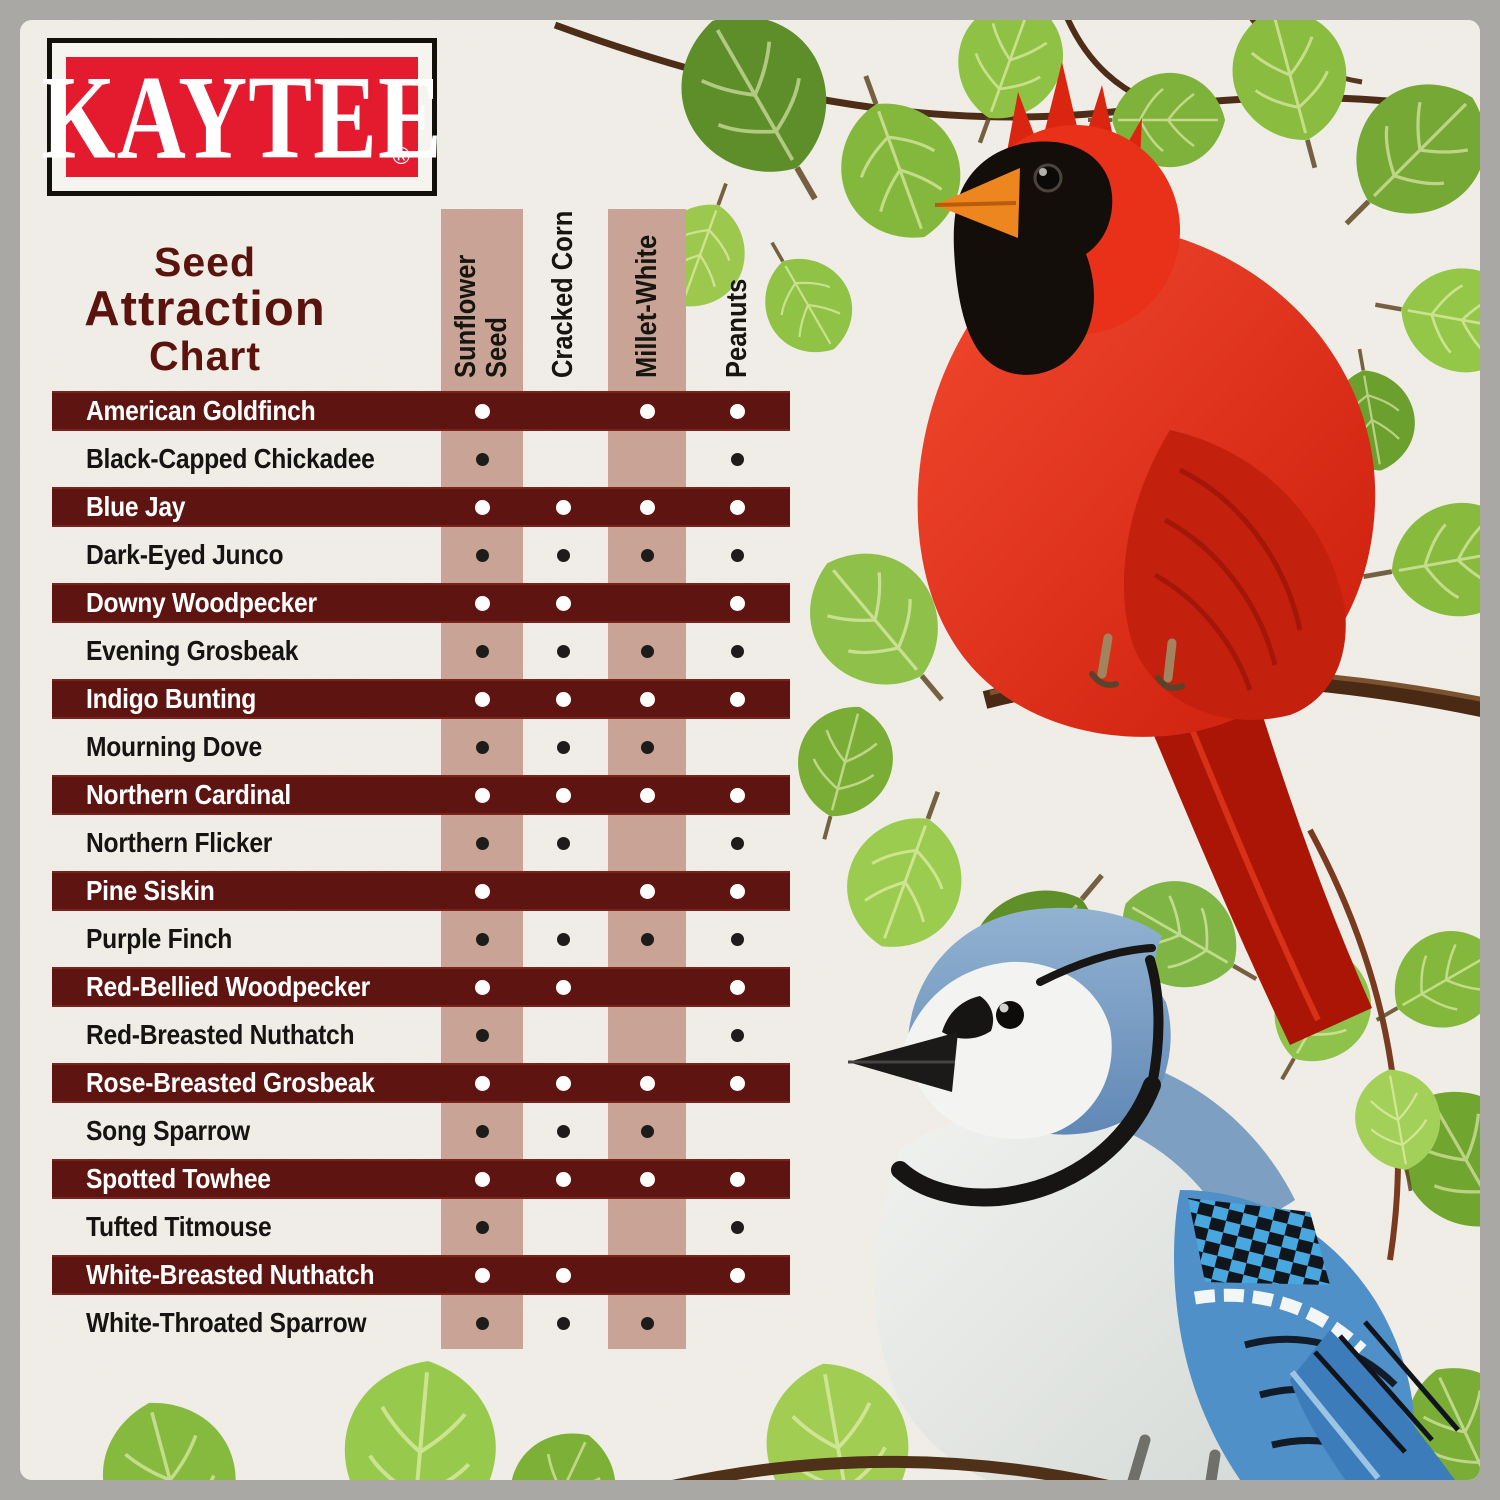 Image resolution: width=1500 pixels, height=1500 pixels. Describe the element at coordinates (401, 156) in the screenshot. I see `registered-trademark-icon: ®` at that location.